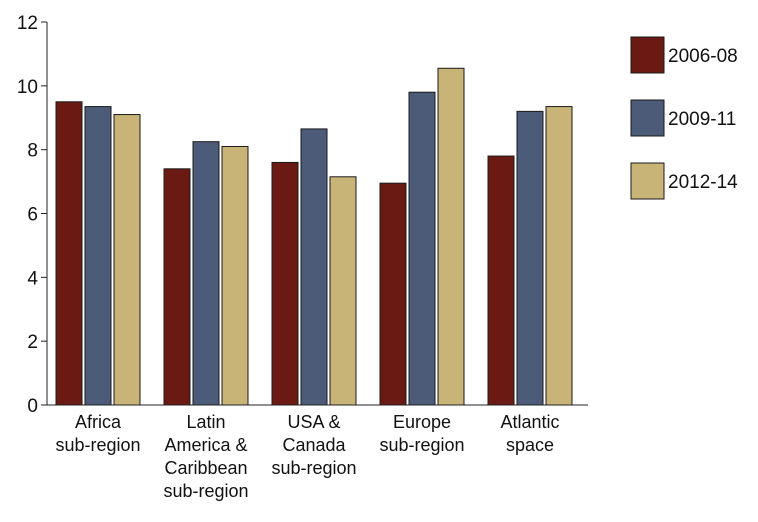  I want to click on x-tick-label: Atlantic space, so click(529, 433).